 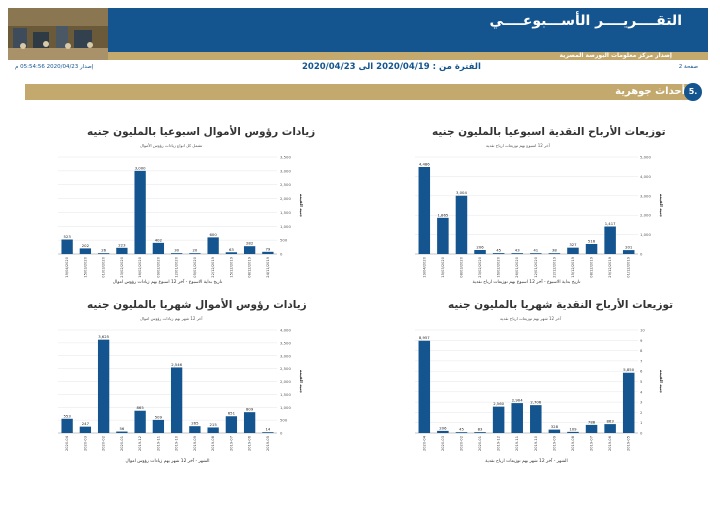 I want to click on bar-value-label: 201, so click(x=629, y=247).